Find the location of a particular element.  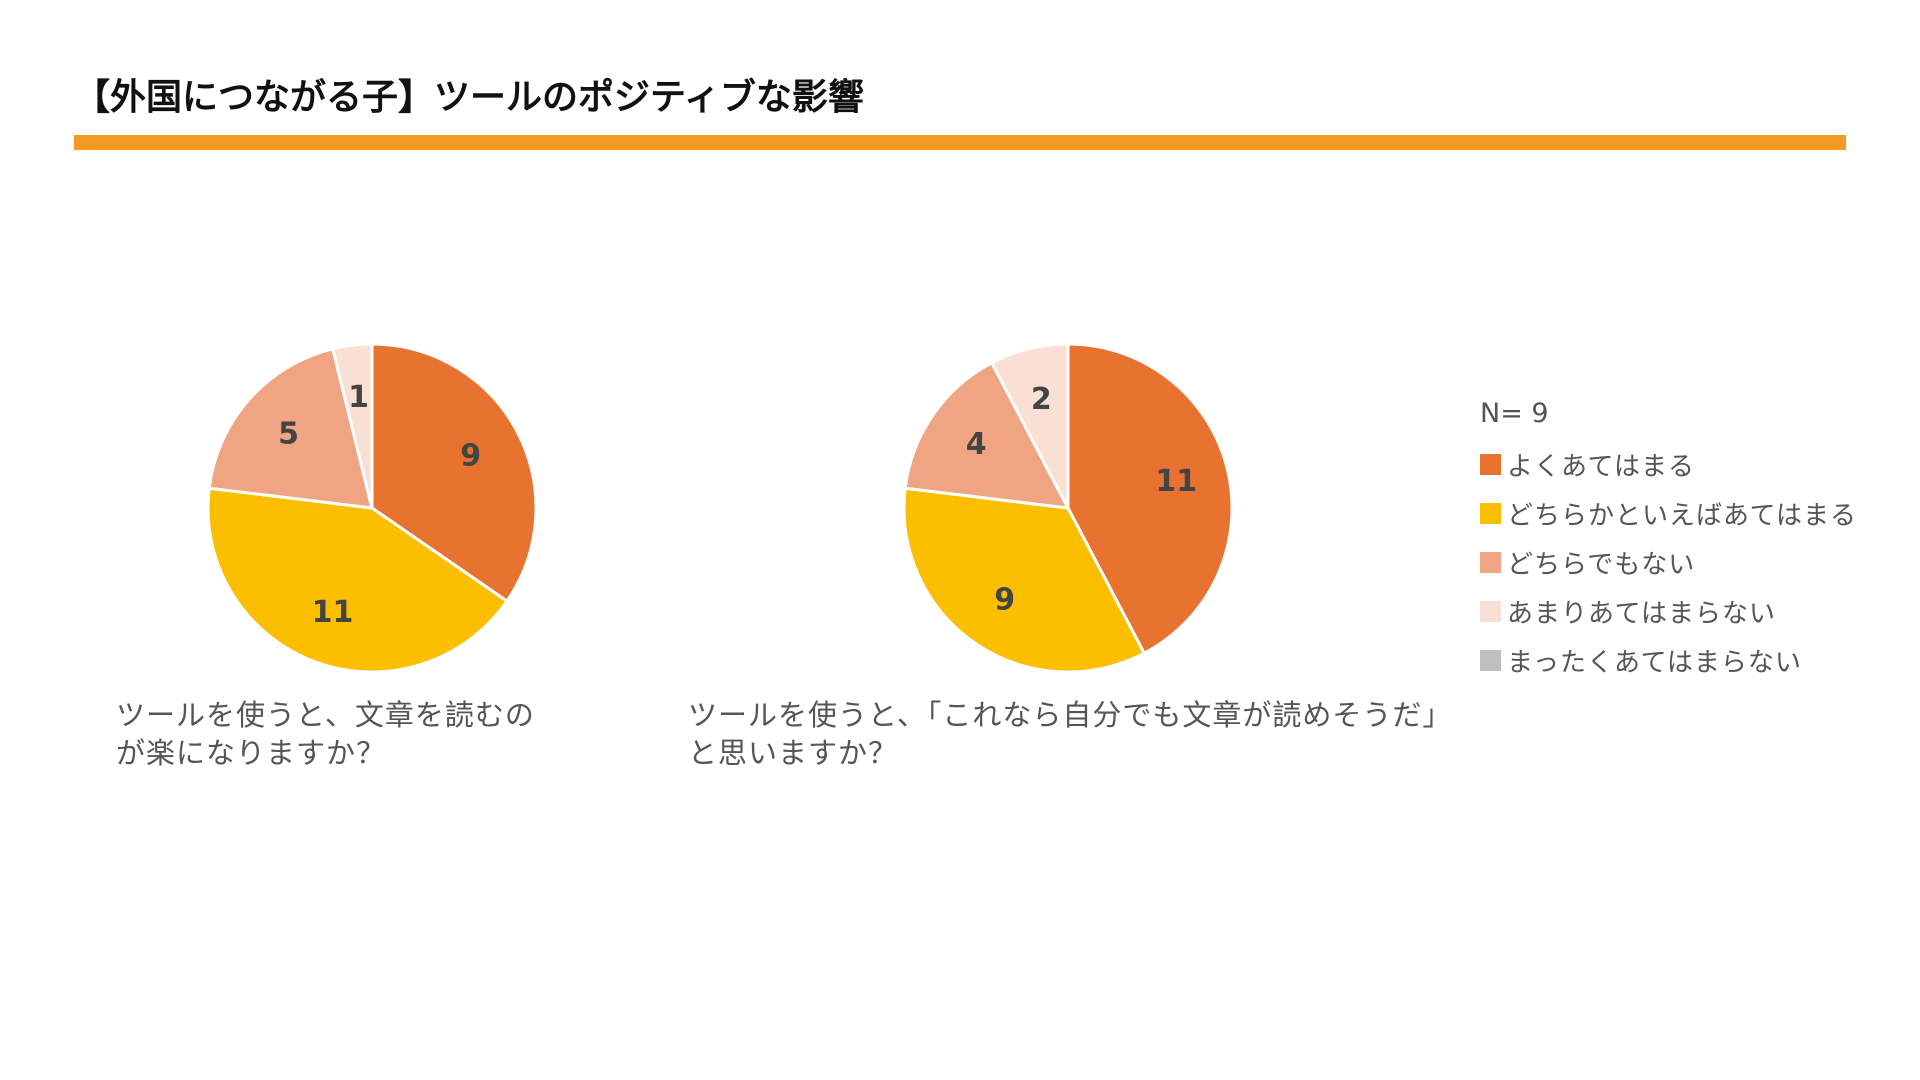

legend-label: まったくあてはまらない is located at coordinates (1654, 662).